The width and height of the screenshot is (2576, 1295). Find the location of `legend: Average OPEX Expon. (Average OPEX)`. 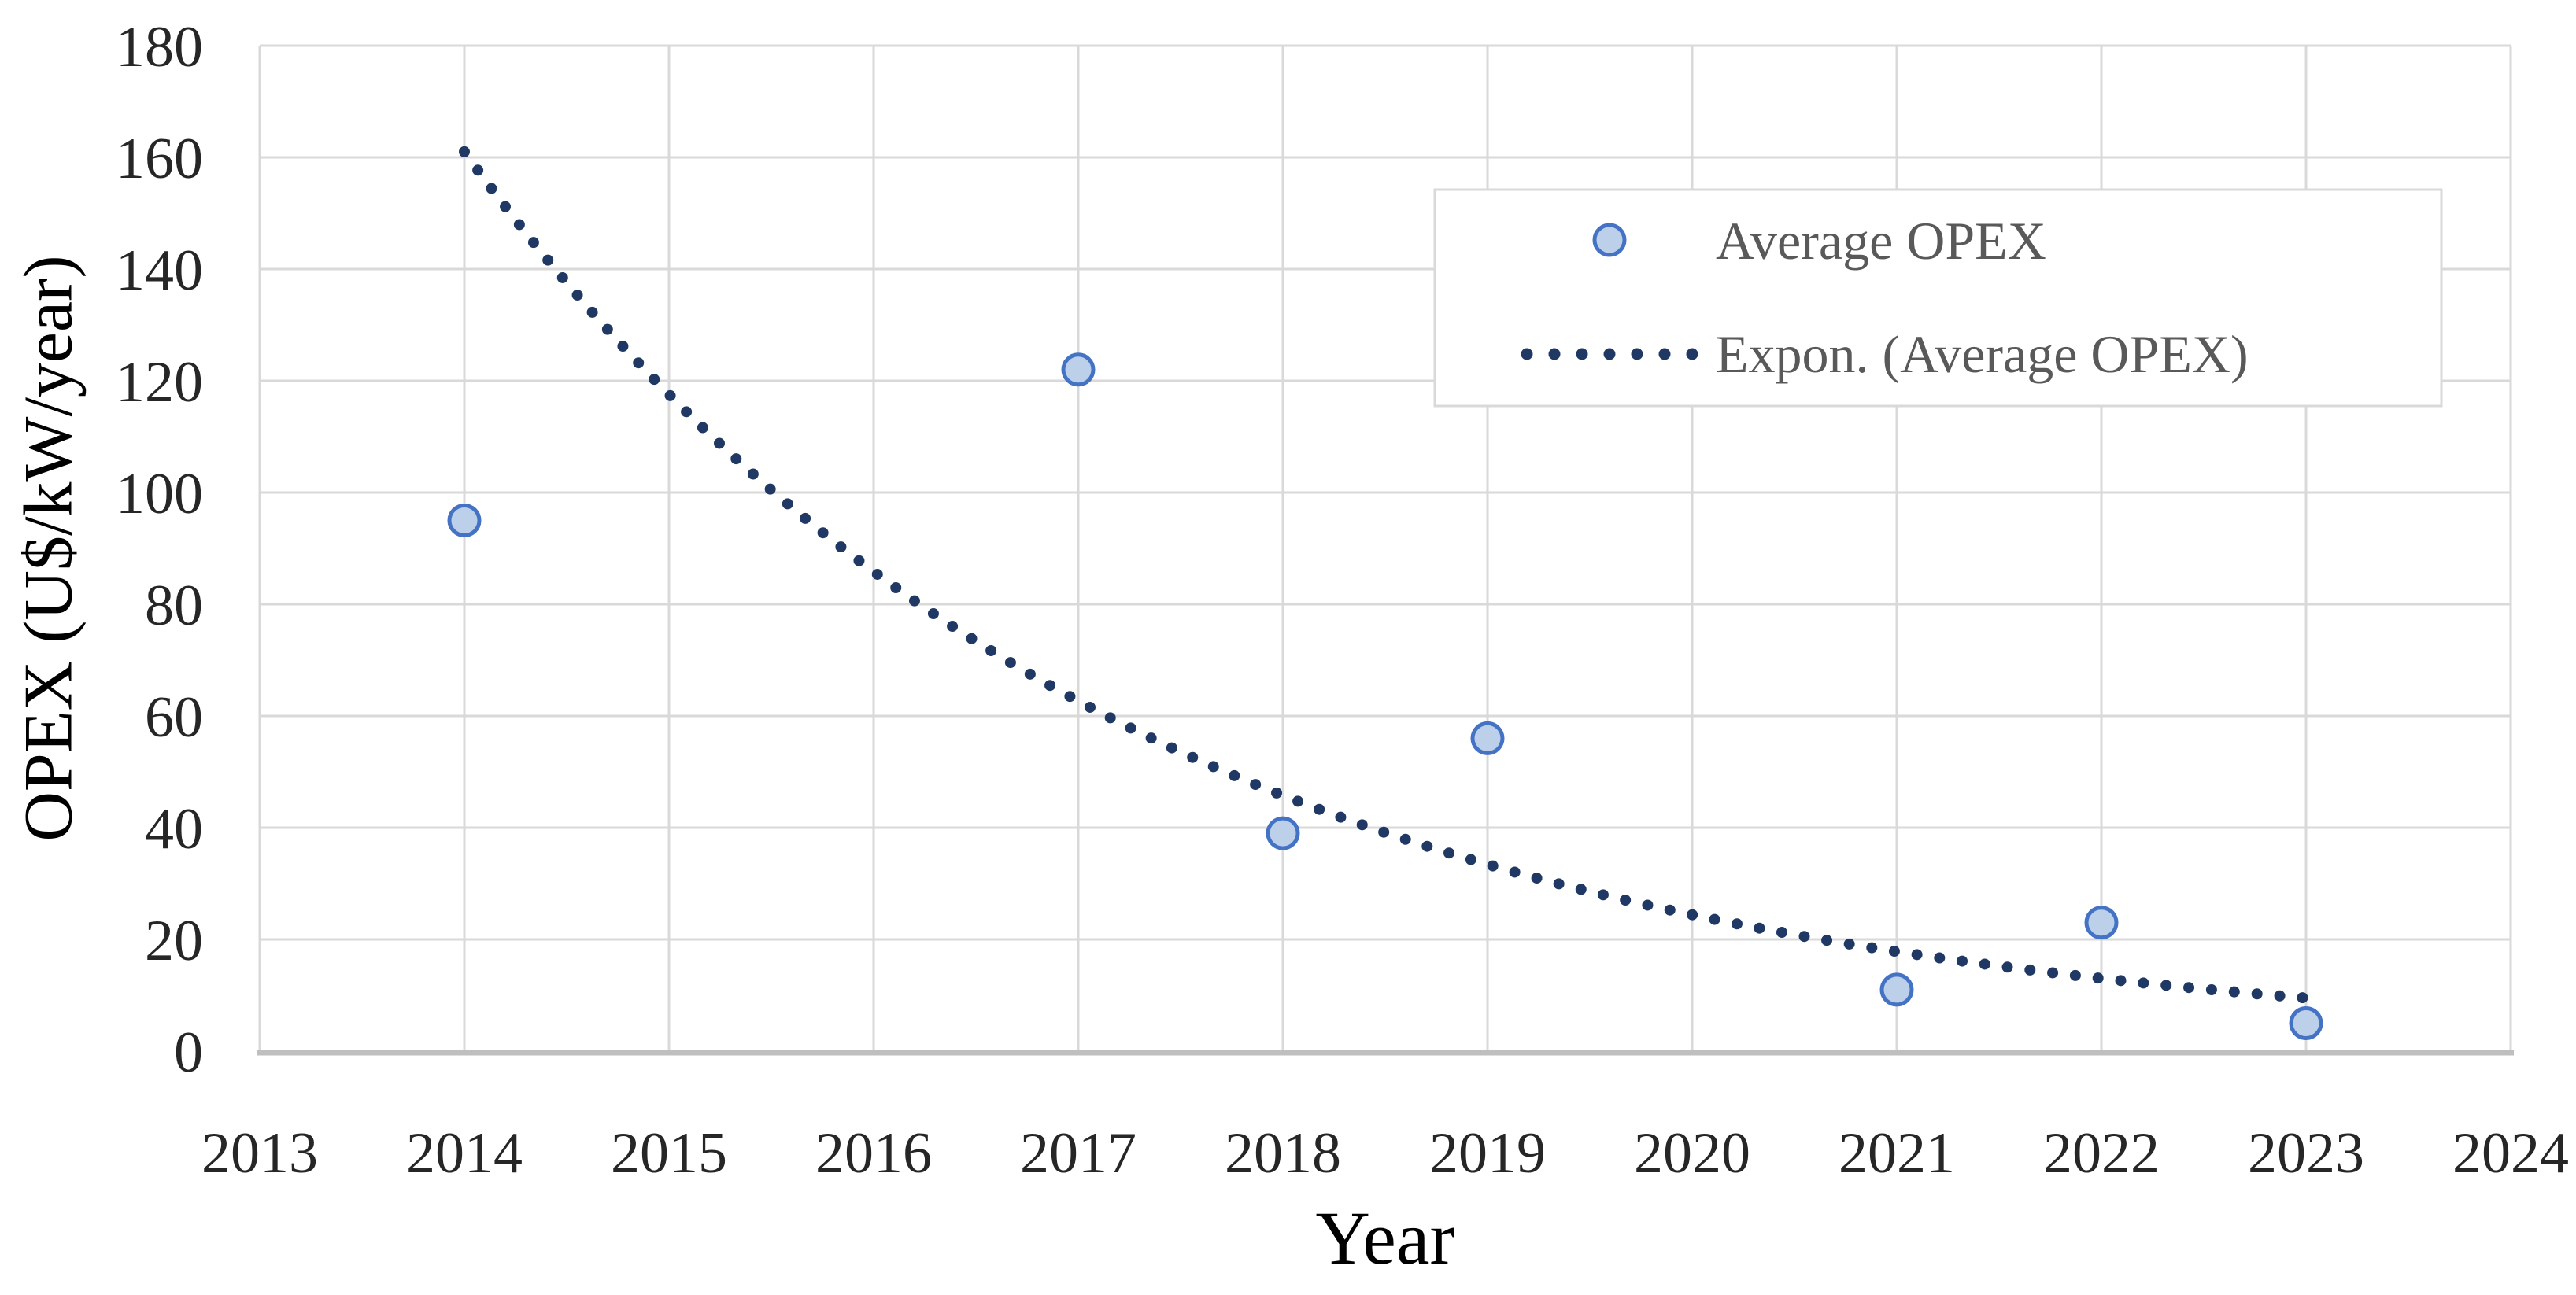

legend: Average OPEX Expon. (Average OPEX) is located at coordinates (1938, 298).